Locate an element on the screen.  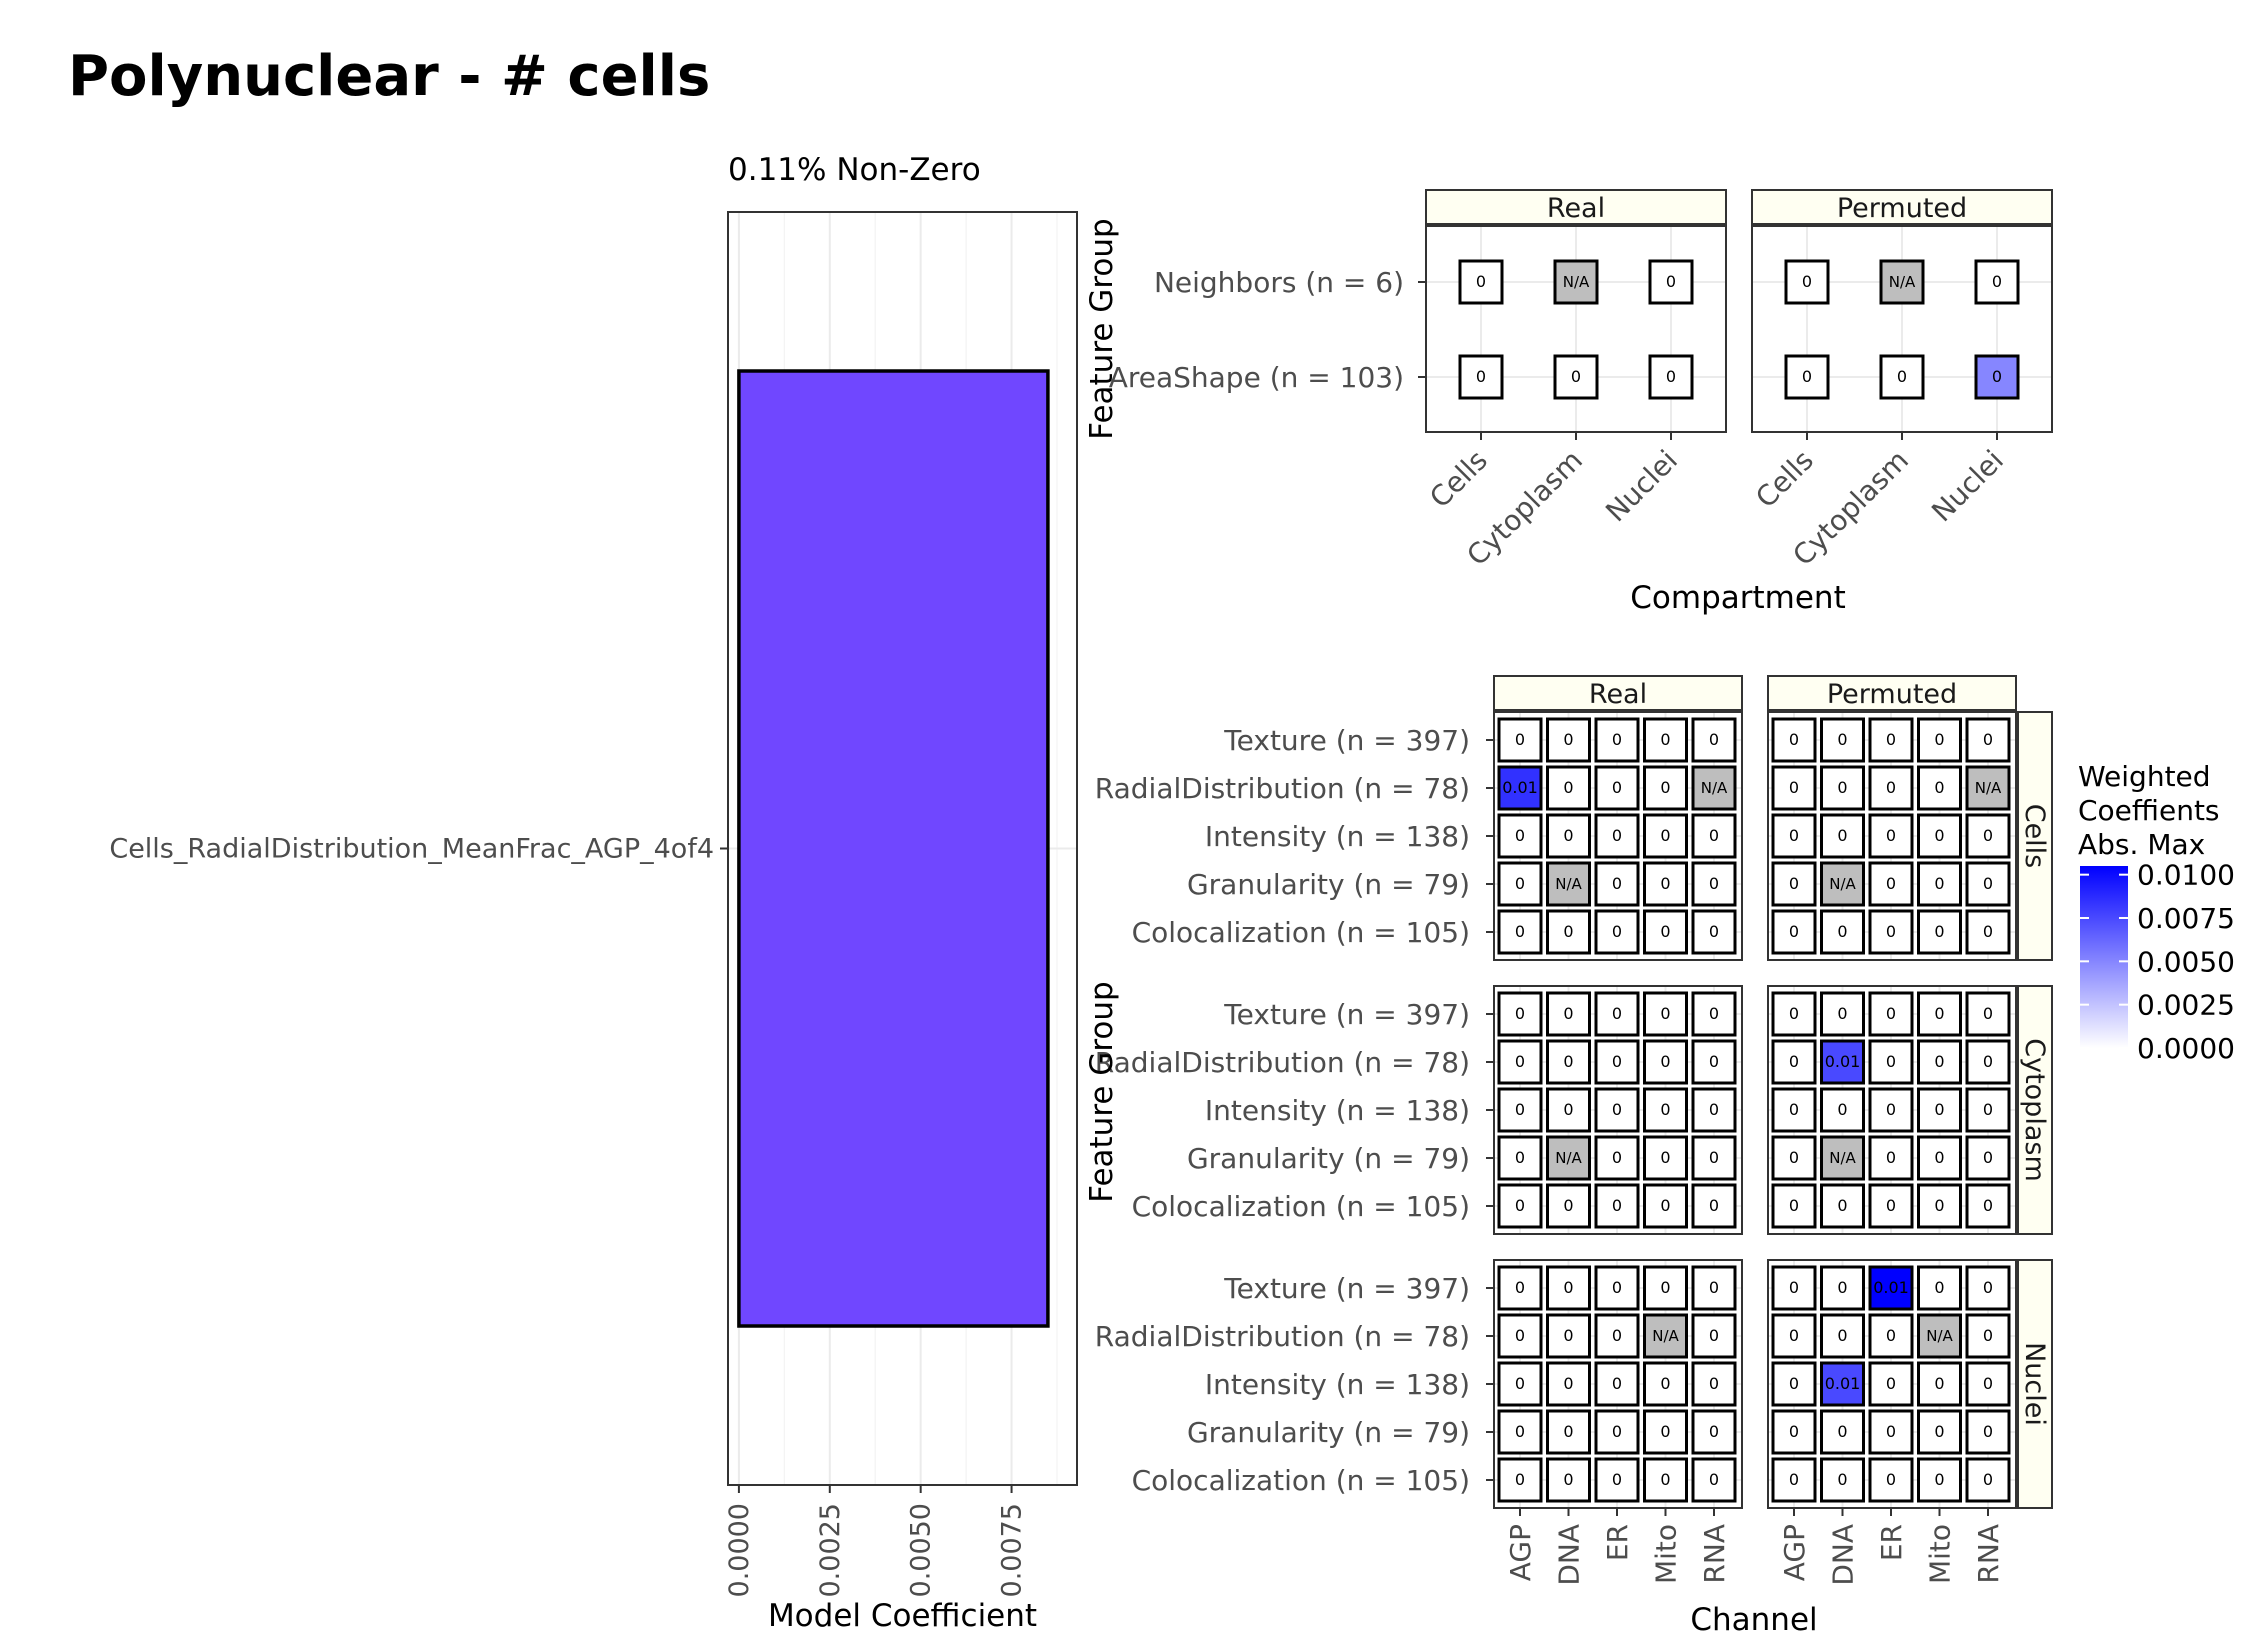
legend-title-line: Coeffients is located at coordinates (2149, 810).